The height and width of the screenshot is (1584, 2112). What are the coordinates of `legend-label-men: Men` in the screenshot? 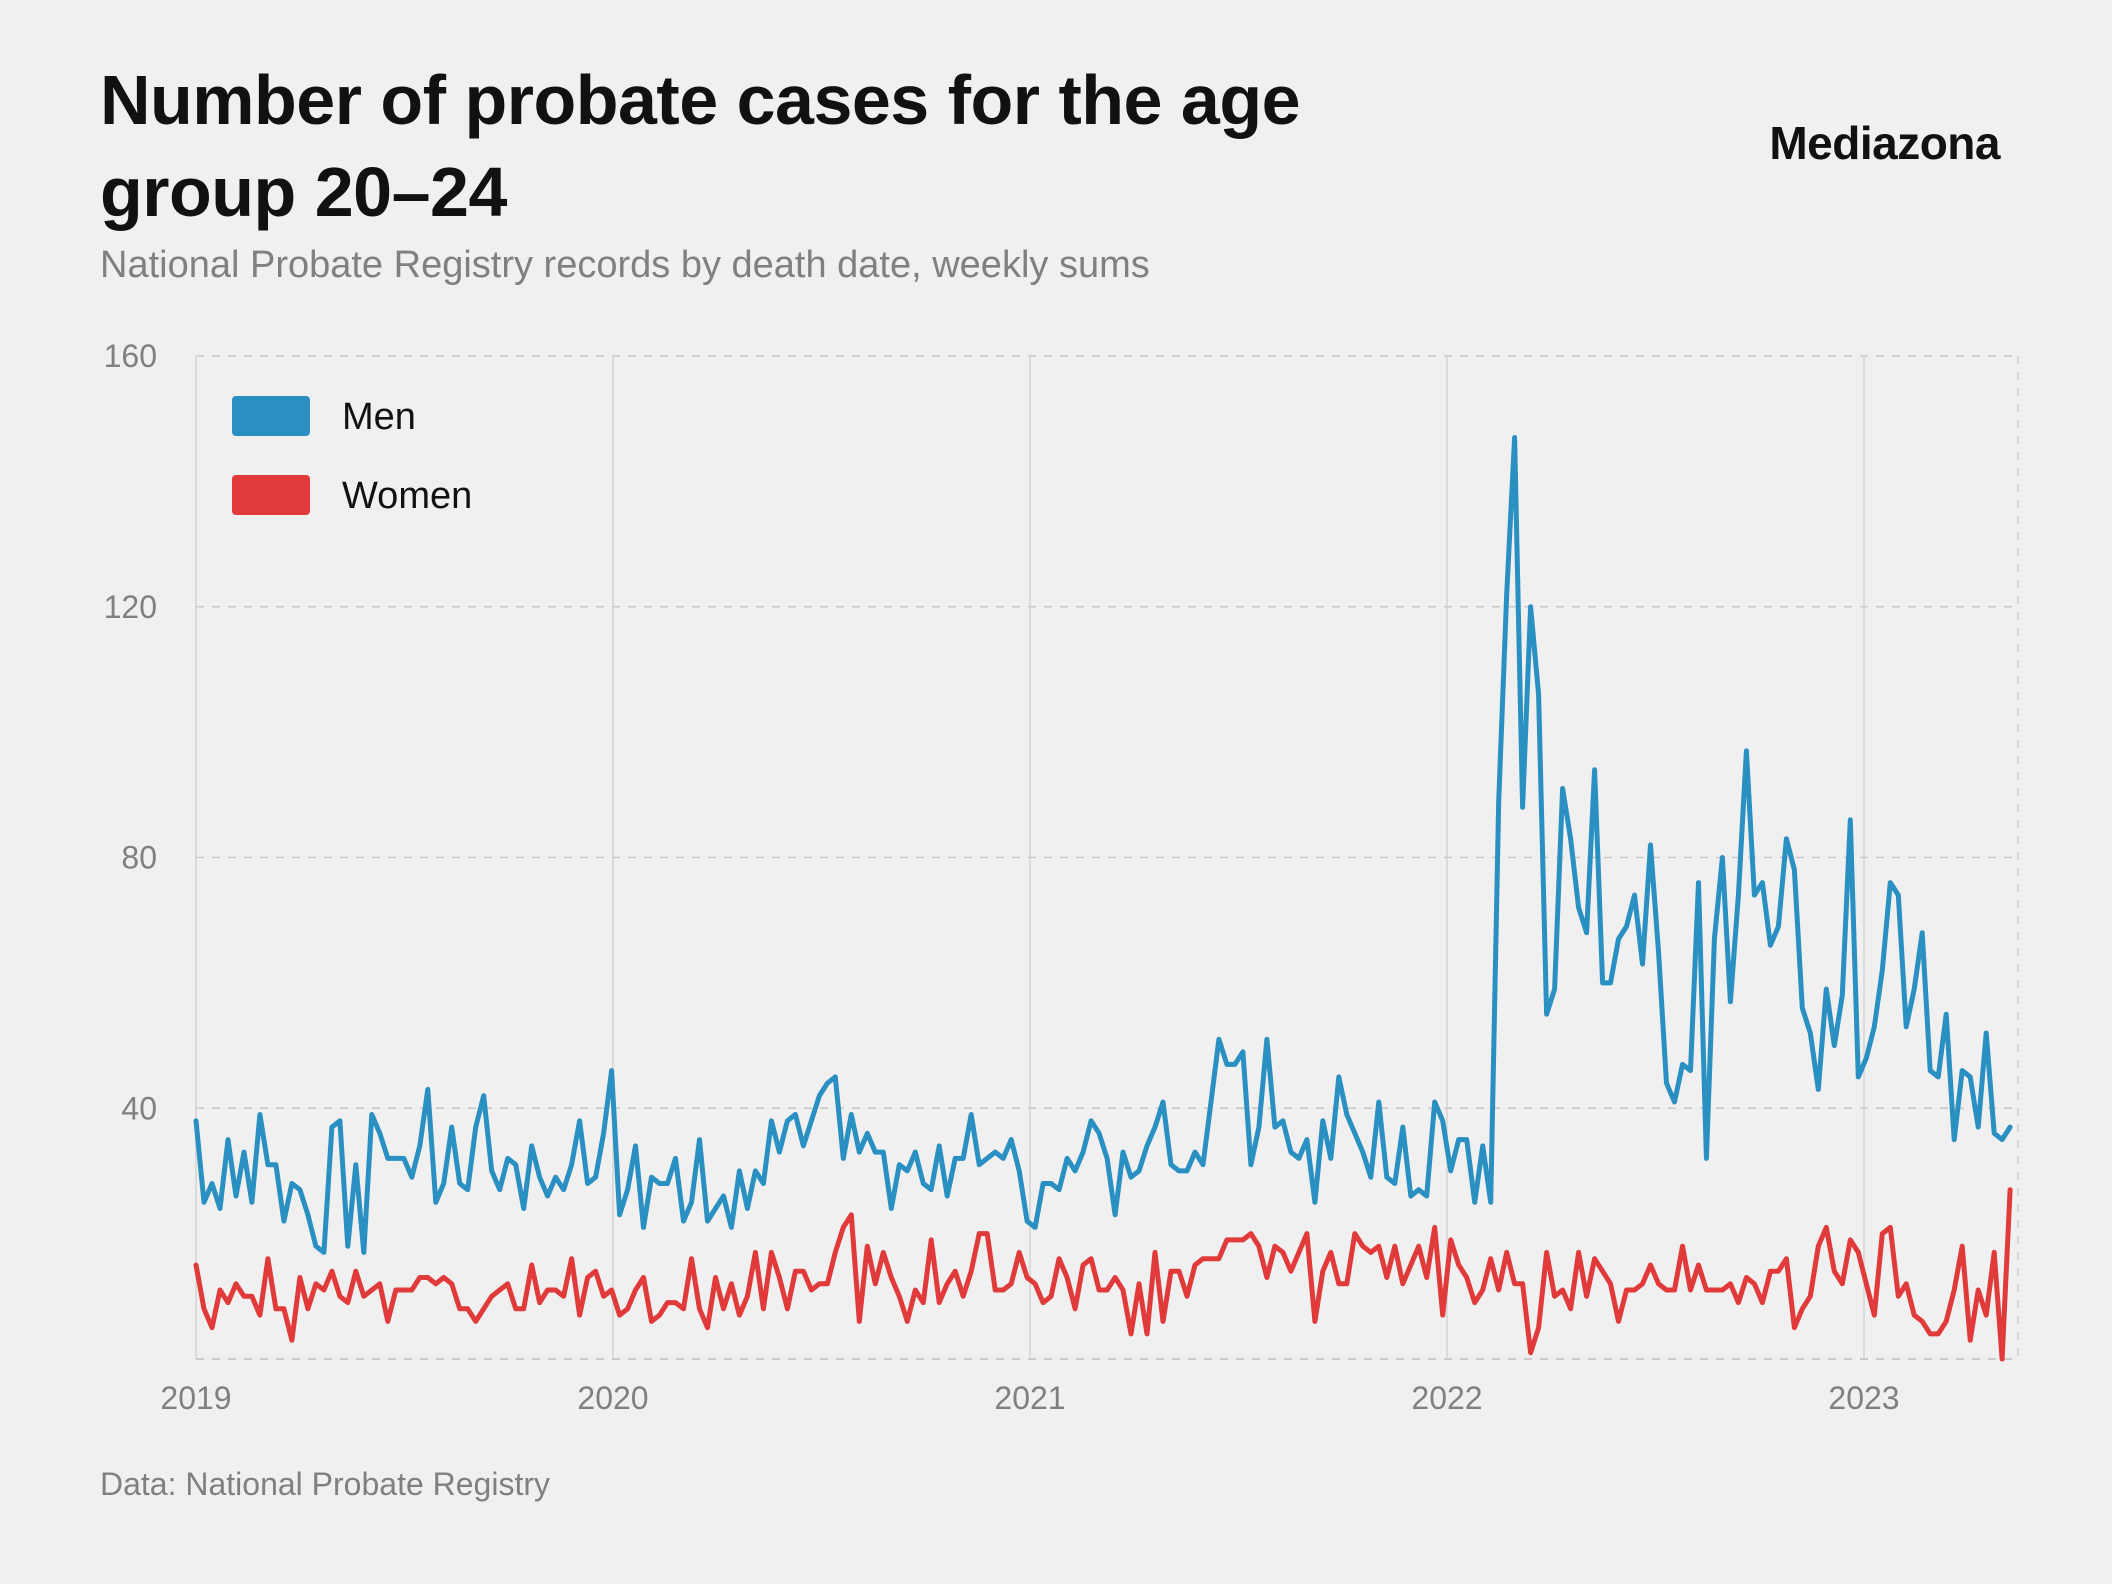 It's located at (379, 417).